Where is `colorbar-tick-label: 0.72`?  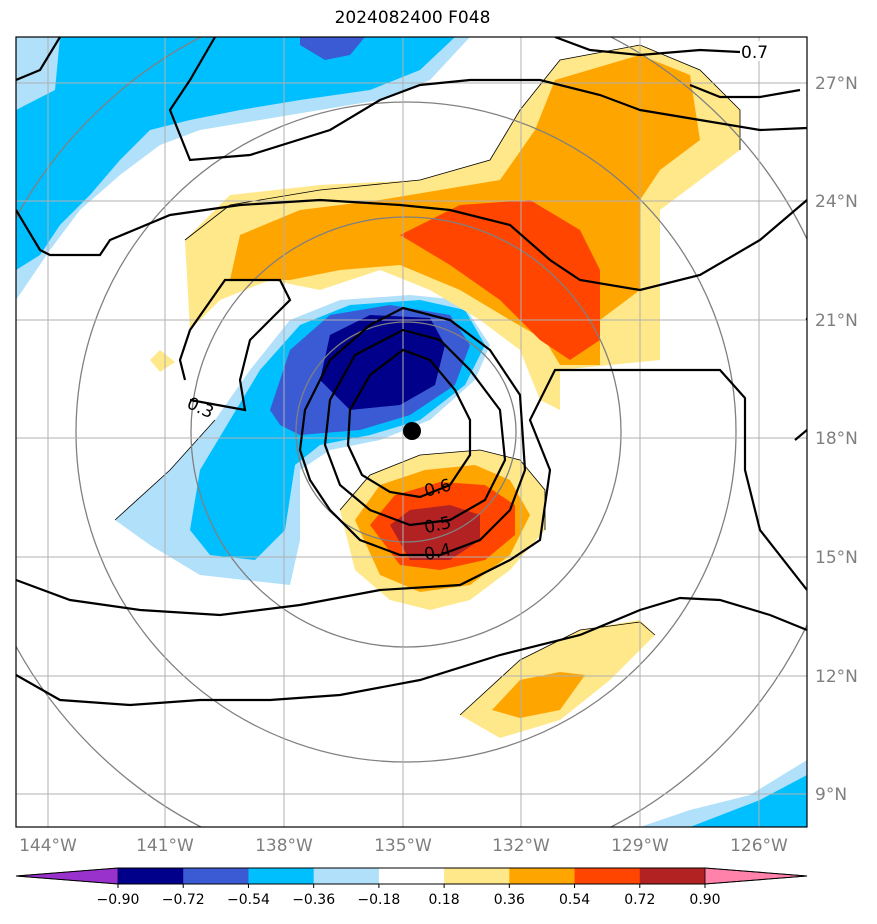
colorbar-tick-label: 0.72 is located at coordinates (639, 900).